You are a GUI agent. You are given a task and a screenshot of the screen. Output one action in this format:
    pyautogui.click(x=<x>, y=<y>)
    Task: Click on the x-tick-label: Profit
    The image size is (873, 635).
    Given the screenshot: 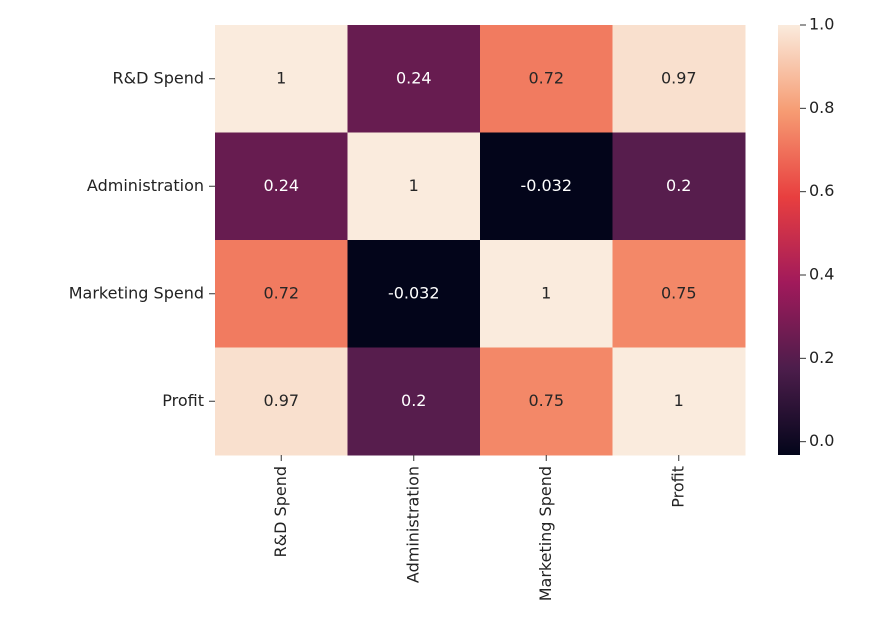 What is the action you would take?
    pyautogui.click(x=677, y=487)
    